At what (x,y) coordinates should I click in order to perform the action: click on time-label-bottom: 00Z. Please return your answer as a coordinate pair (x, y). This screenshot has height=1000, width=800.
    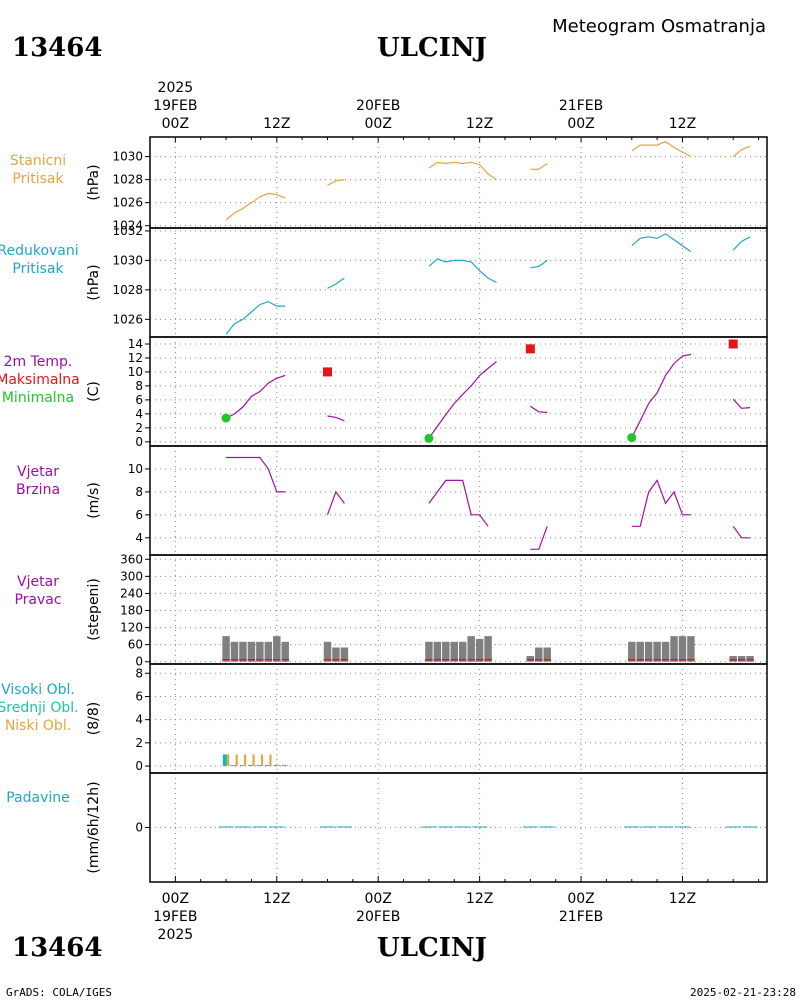
    Looking at the image, I should click on (378, 899).